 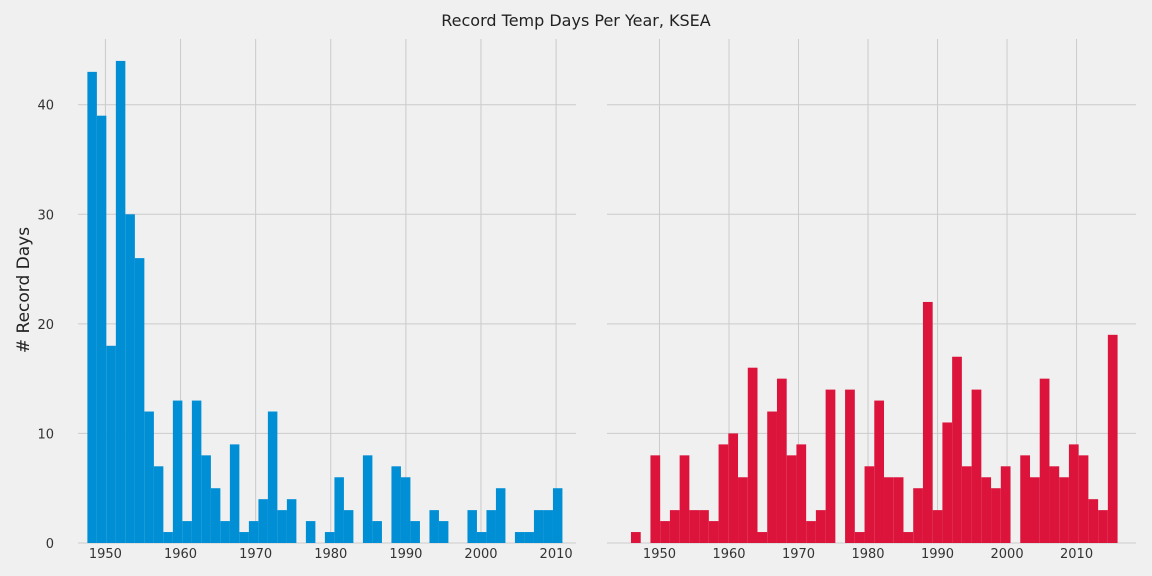 What do you see at coordinates (45, 106) in the screenshot?
I see `y-tick-label: 40` at bounding box center [45, 106].